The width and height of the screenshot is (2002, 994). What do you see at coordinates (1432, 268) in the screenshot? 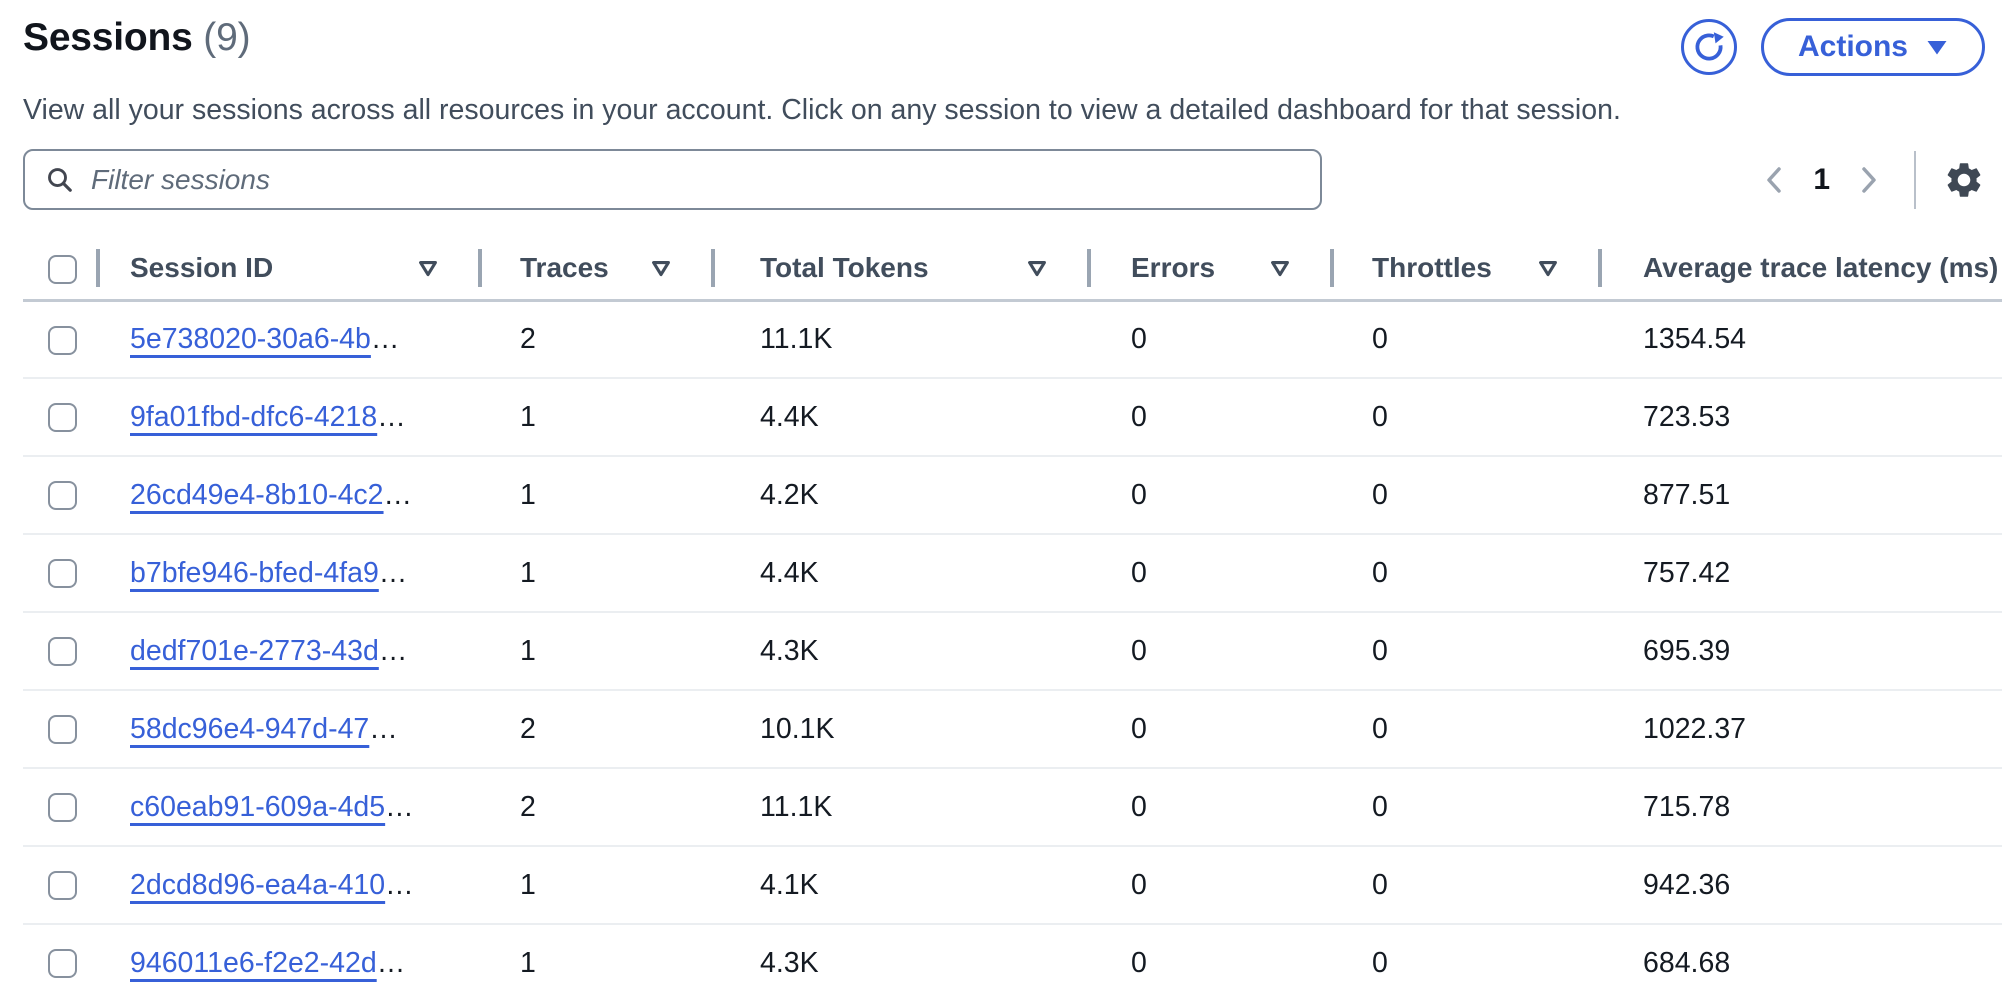
I see `column-label-throttles: Throttles` at bounding box center [1432, 268].